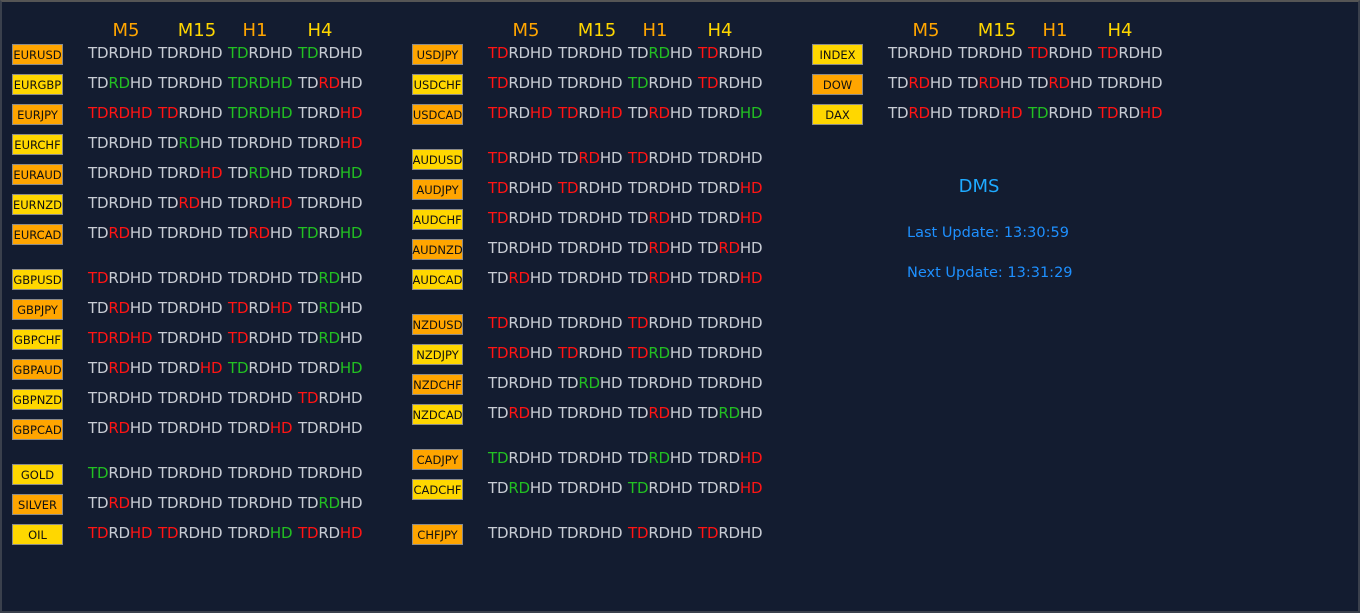 Image resolution: width=1360 pixels, height=613 pixels. What do you see at coordinates (37, 144) in the screenshot?
I see `symbol-button-eurchf: EURCHF` at bounding box center [37, 144].